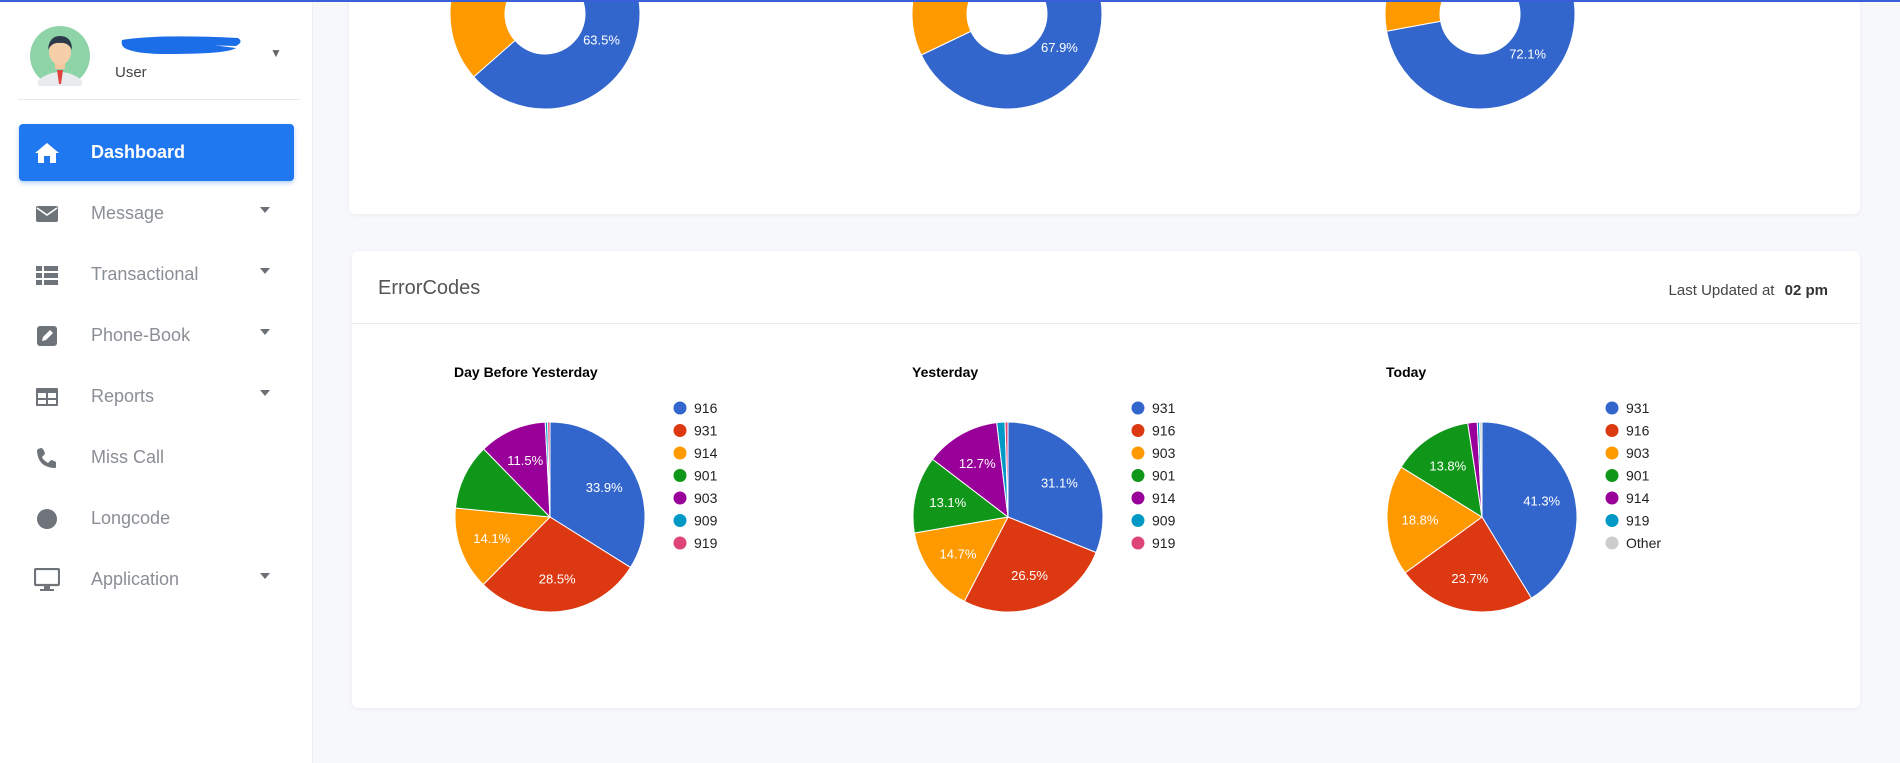  What do you see at coordinates (131, 518) in the screenshot?
I see `sidebar-item-label: Longcode` at bounding box center [131, 518].